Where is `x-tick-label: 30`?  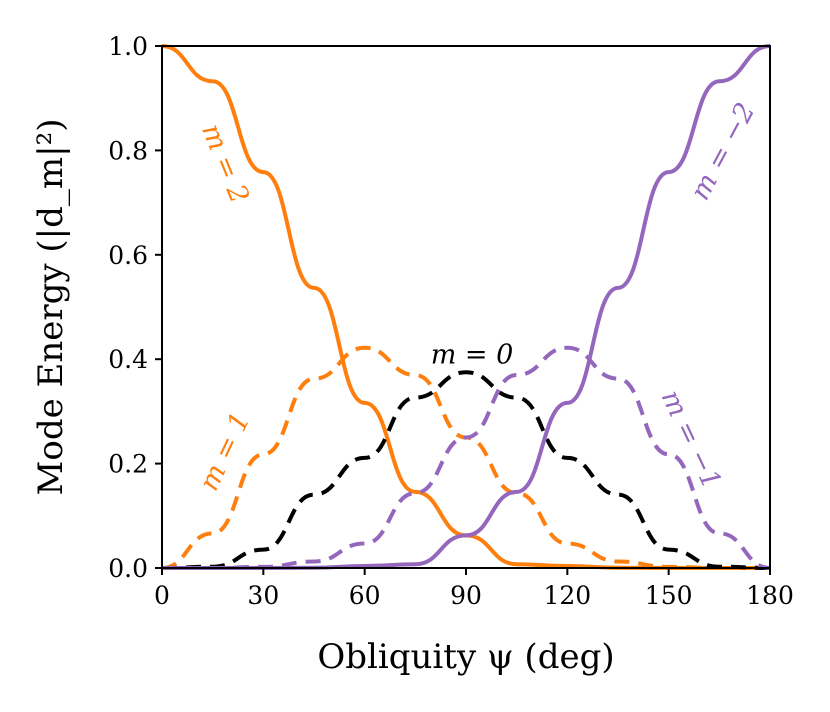
x-tick-label: 30 is located at coordinates (263, 595).